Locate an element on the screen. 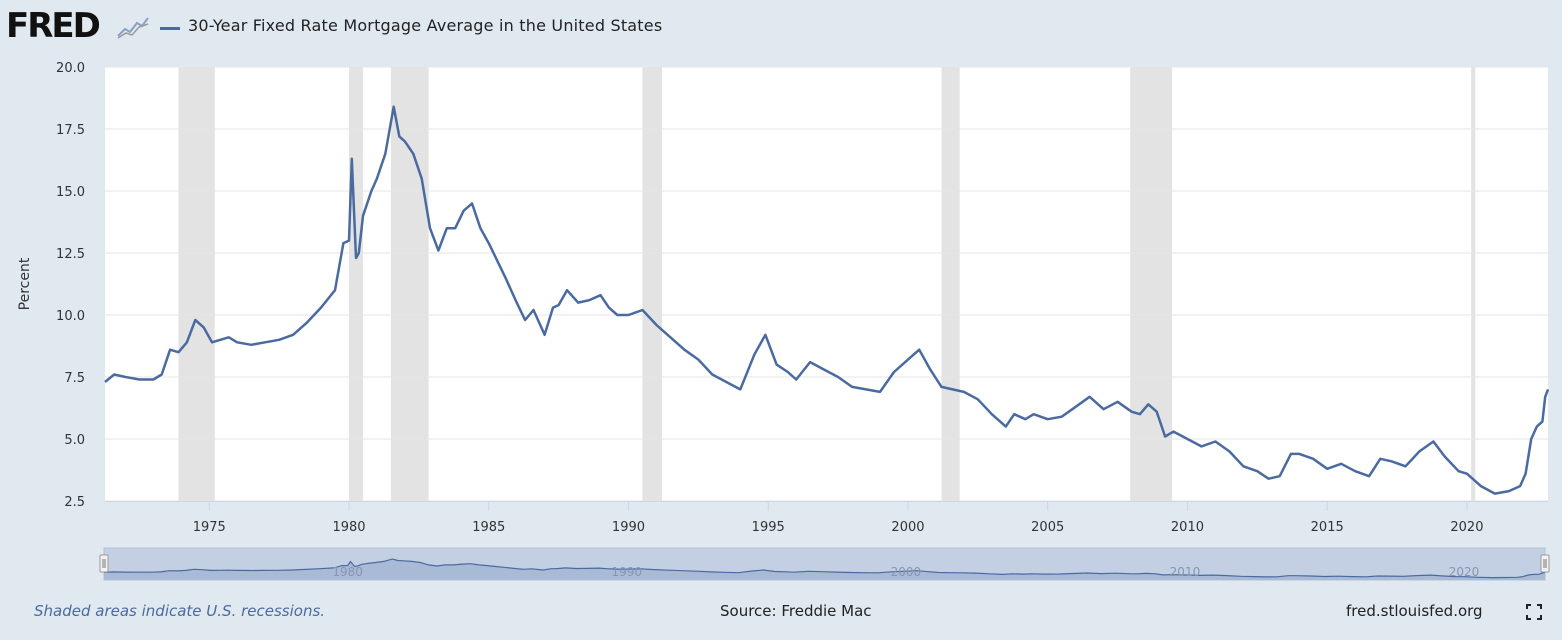 Image resolution: width=1562 pixels, height=640 pixels. navigator-label: 1990 is located at coordinates (626, 572).